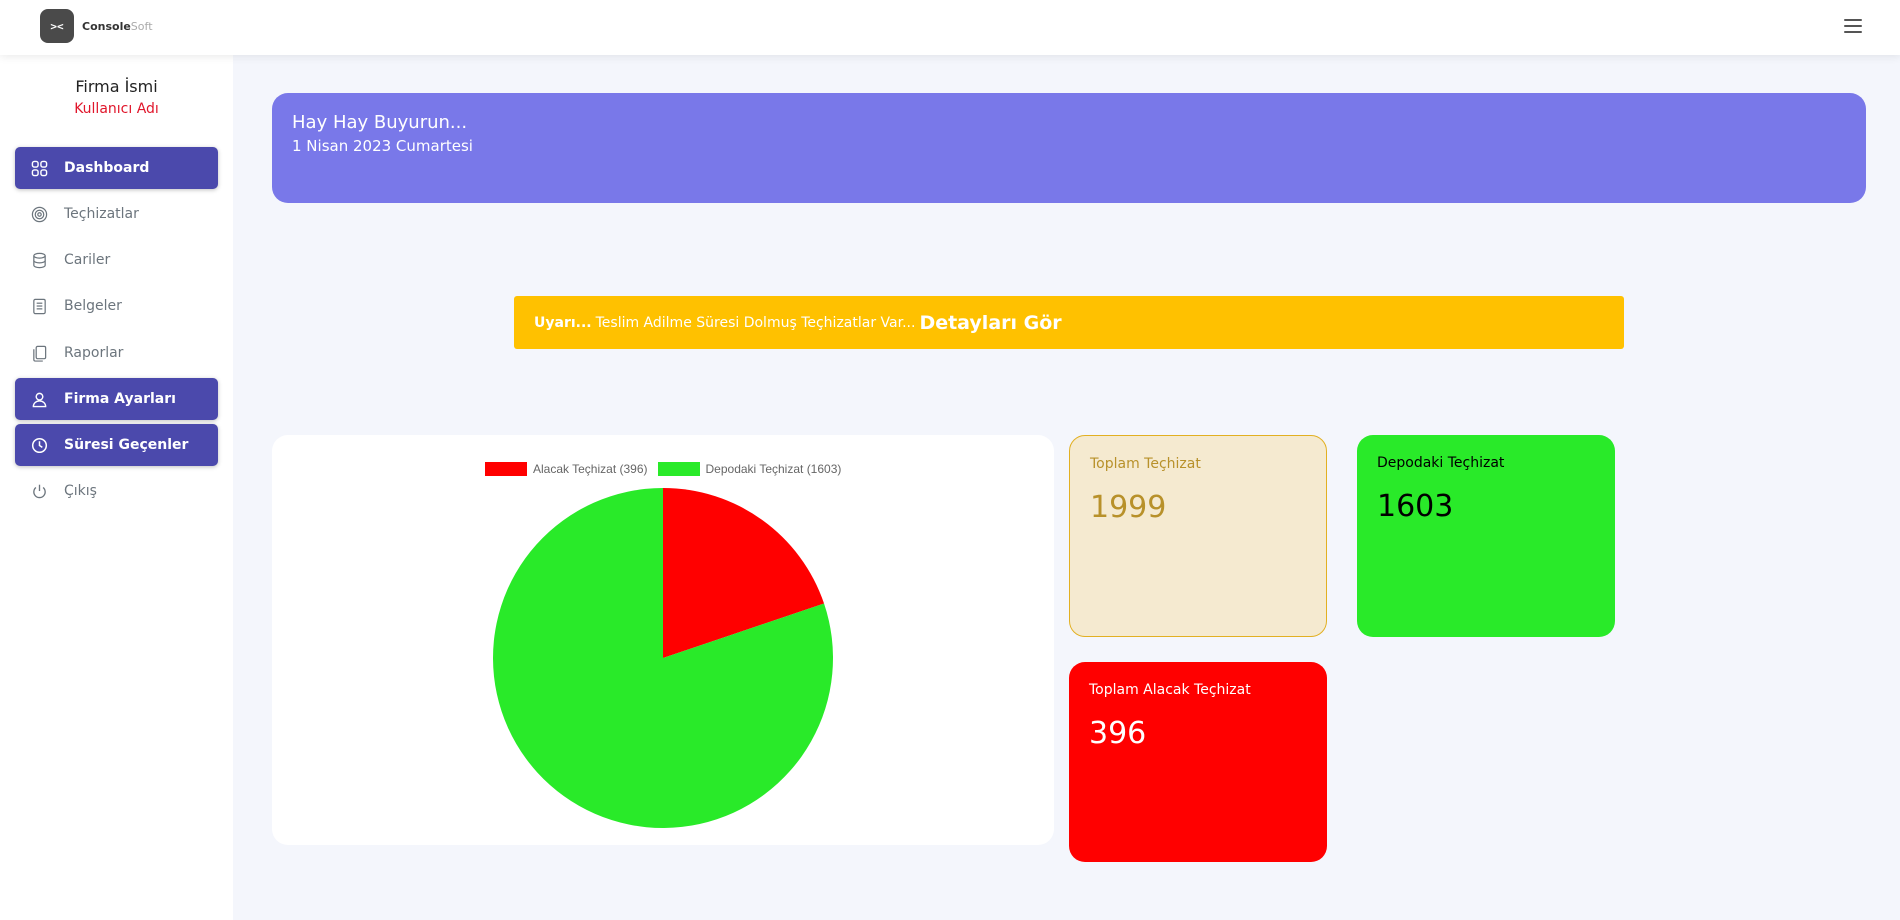 This screenshot has height=920, width=1900. I want to click on target-icon, so click(39, 214).